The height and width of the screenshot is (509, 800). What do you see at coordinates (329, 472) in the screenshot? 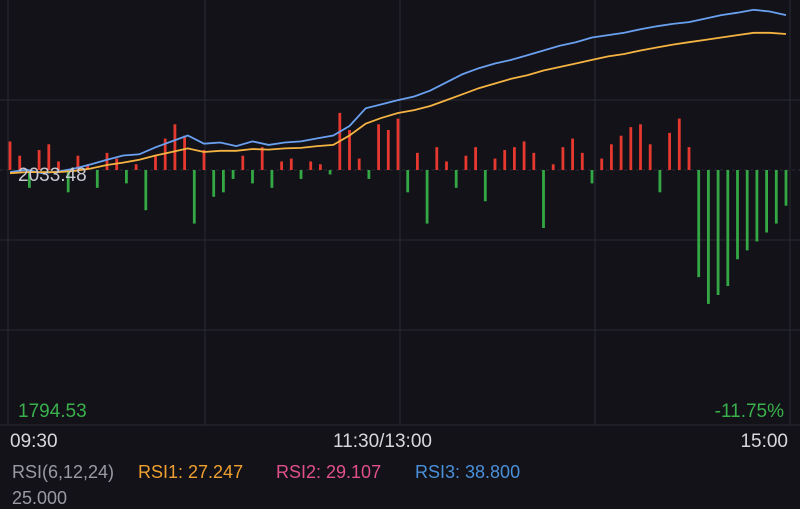
I see `rsi2-value: RSI2: 29.107` at bounding box center [329, 472].